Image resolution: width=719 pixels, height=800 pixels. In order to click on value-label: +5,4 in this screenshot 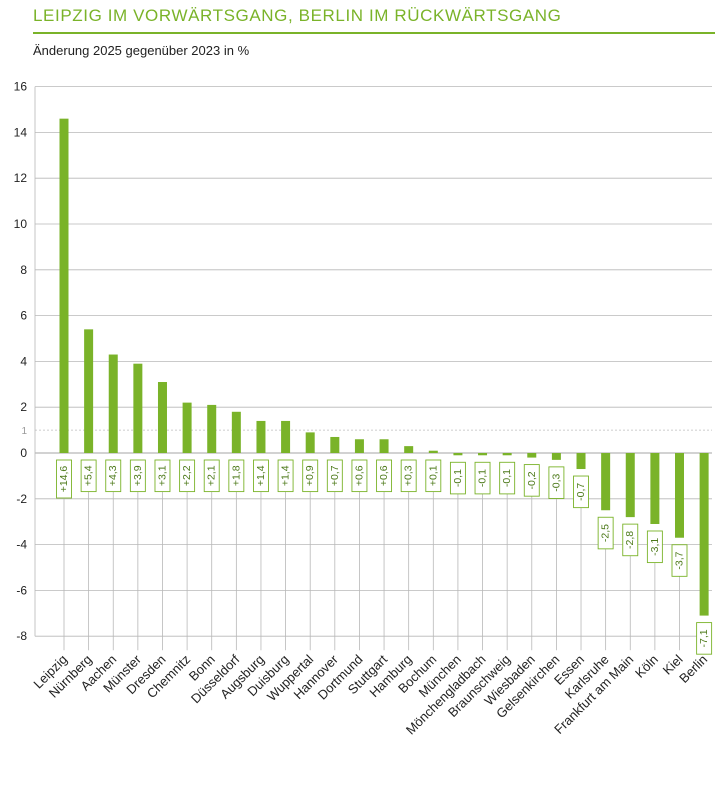, I will do `click(89, 475)`.